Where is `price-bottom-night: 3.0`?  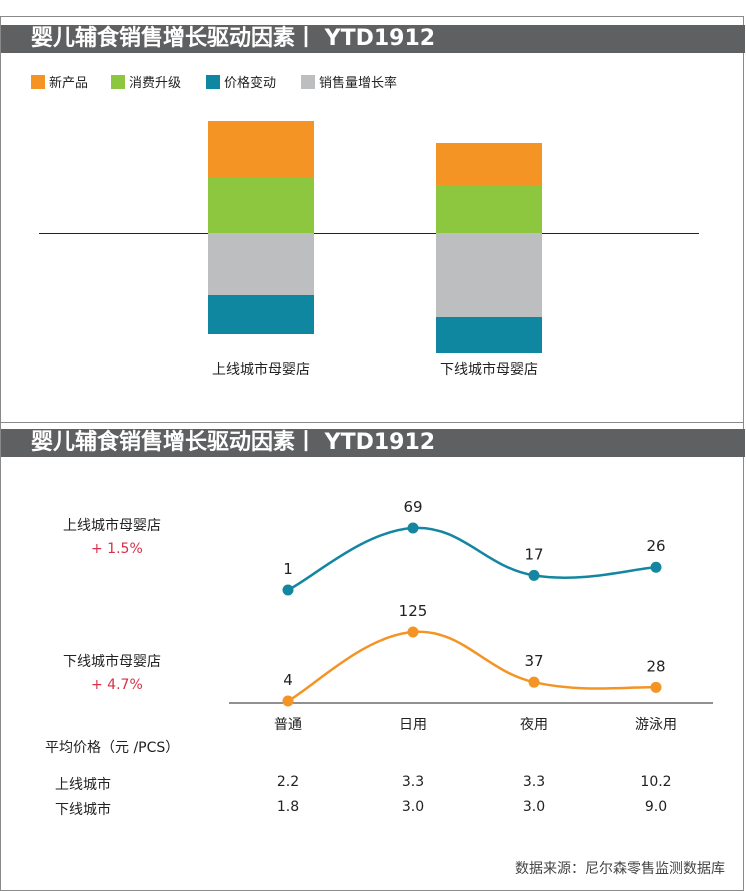
price-bottom-night: 3.0 is located at coordinates (534, 807).